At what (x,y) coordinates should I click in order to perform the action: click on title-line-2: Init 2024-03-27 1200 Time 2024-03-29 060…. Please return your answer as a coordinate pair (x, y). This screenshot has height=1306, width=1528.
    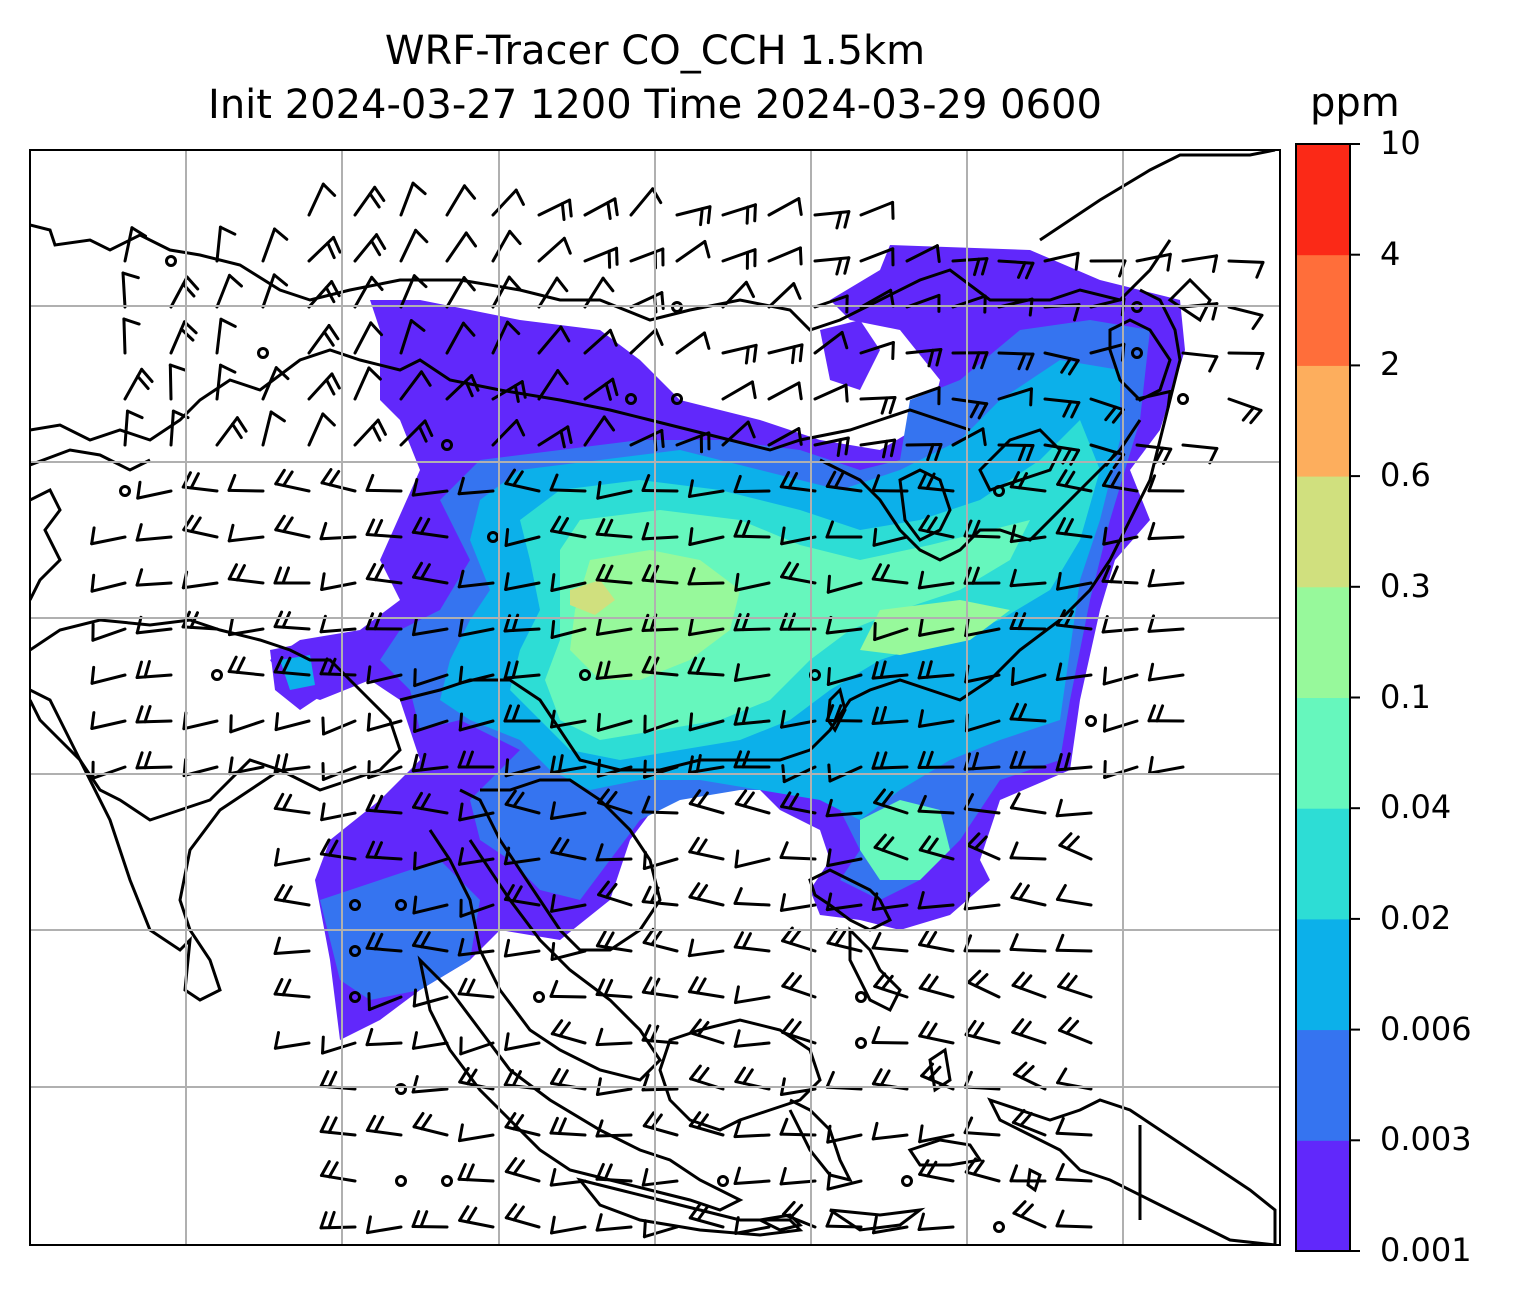
    Looking at the image, I should click on (655, 105).